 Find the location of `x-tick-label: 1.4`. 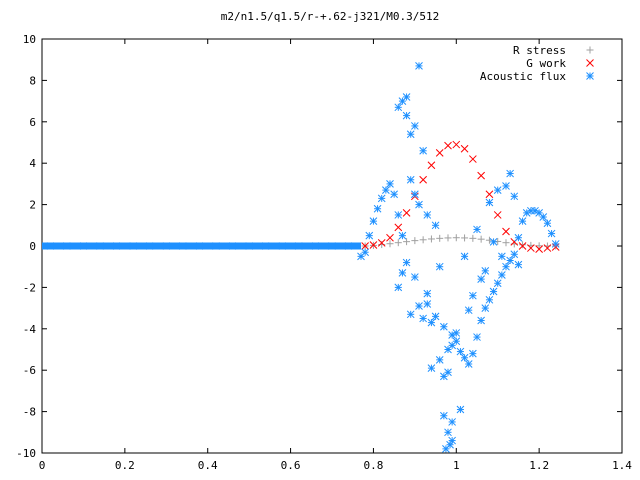

x-tick-label: 1.4 is located at coordinates (622, 465).